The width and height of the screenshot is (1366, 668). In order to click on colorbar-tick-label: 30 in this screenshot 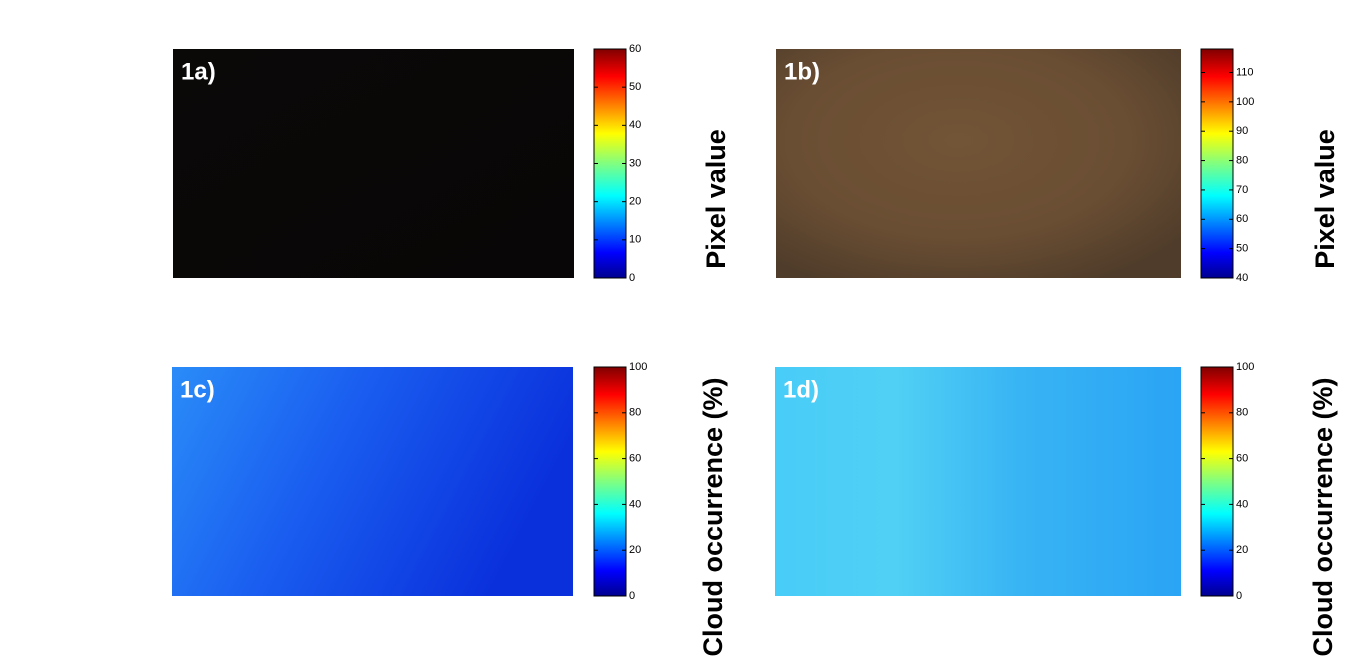, I will do `click(635, 163)`.